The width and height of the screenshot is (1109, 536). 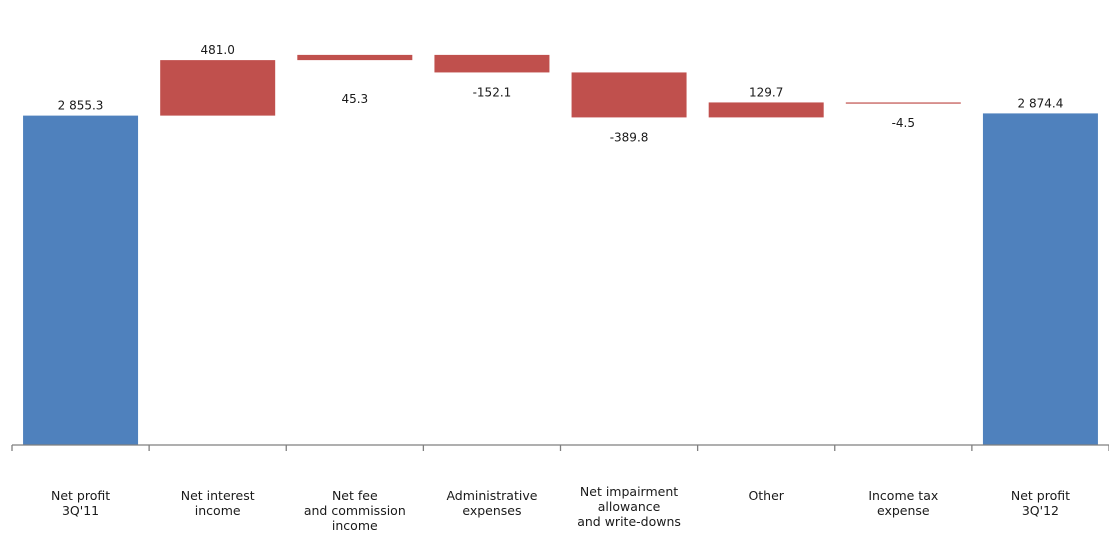 I want to click on category-label-6: Other, so click(x=766, y=495).